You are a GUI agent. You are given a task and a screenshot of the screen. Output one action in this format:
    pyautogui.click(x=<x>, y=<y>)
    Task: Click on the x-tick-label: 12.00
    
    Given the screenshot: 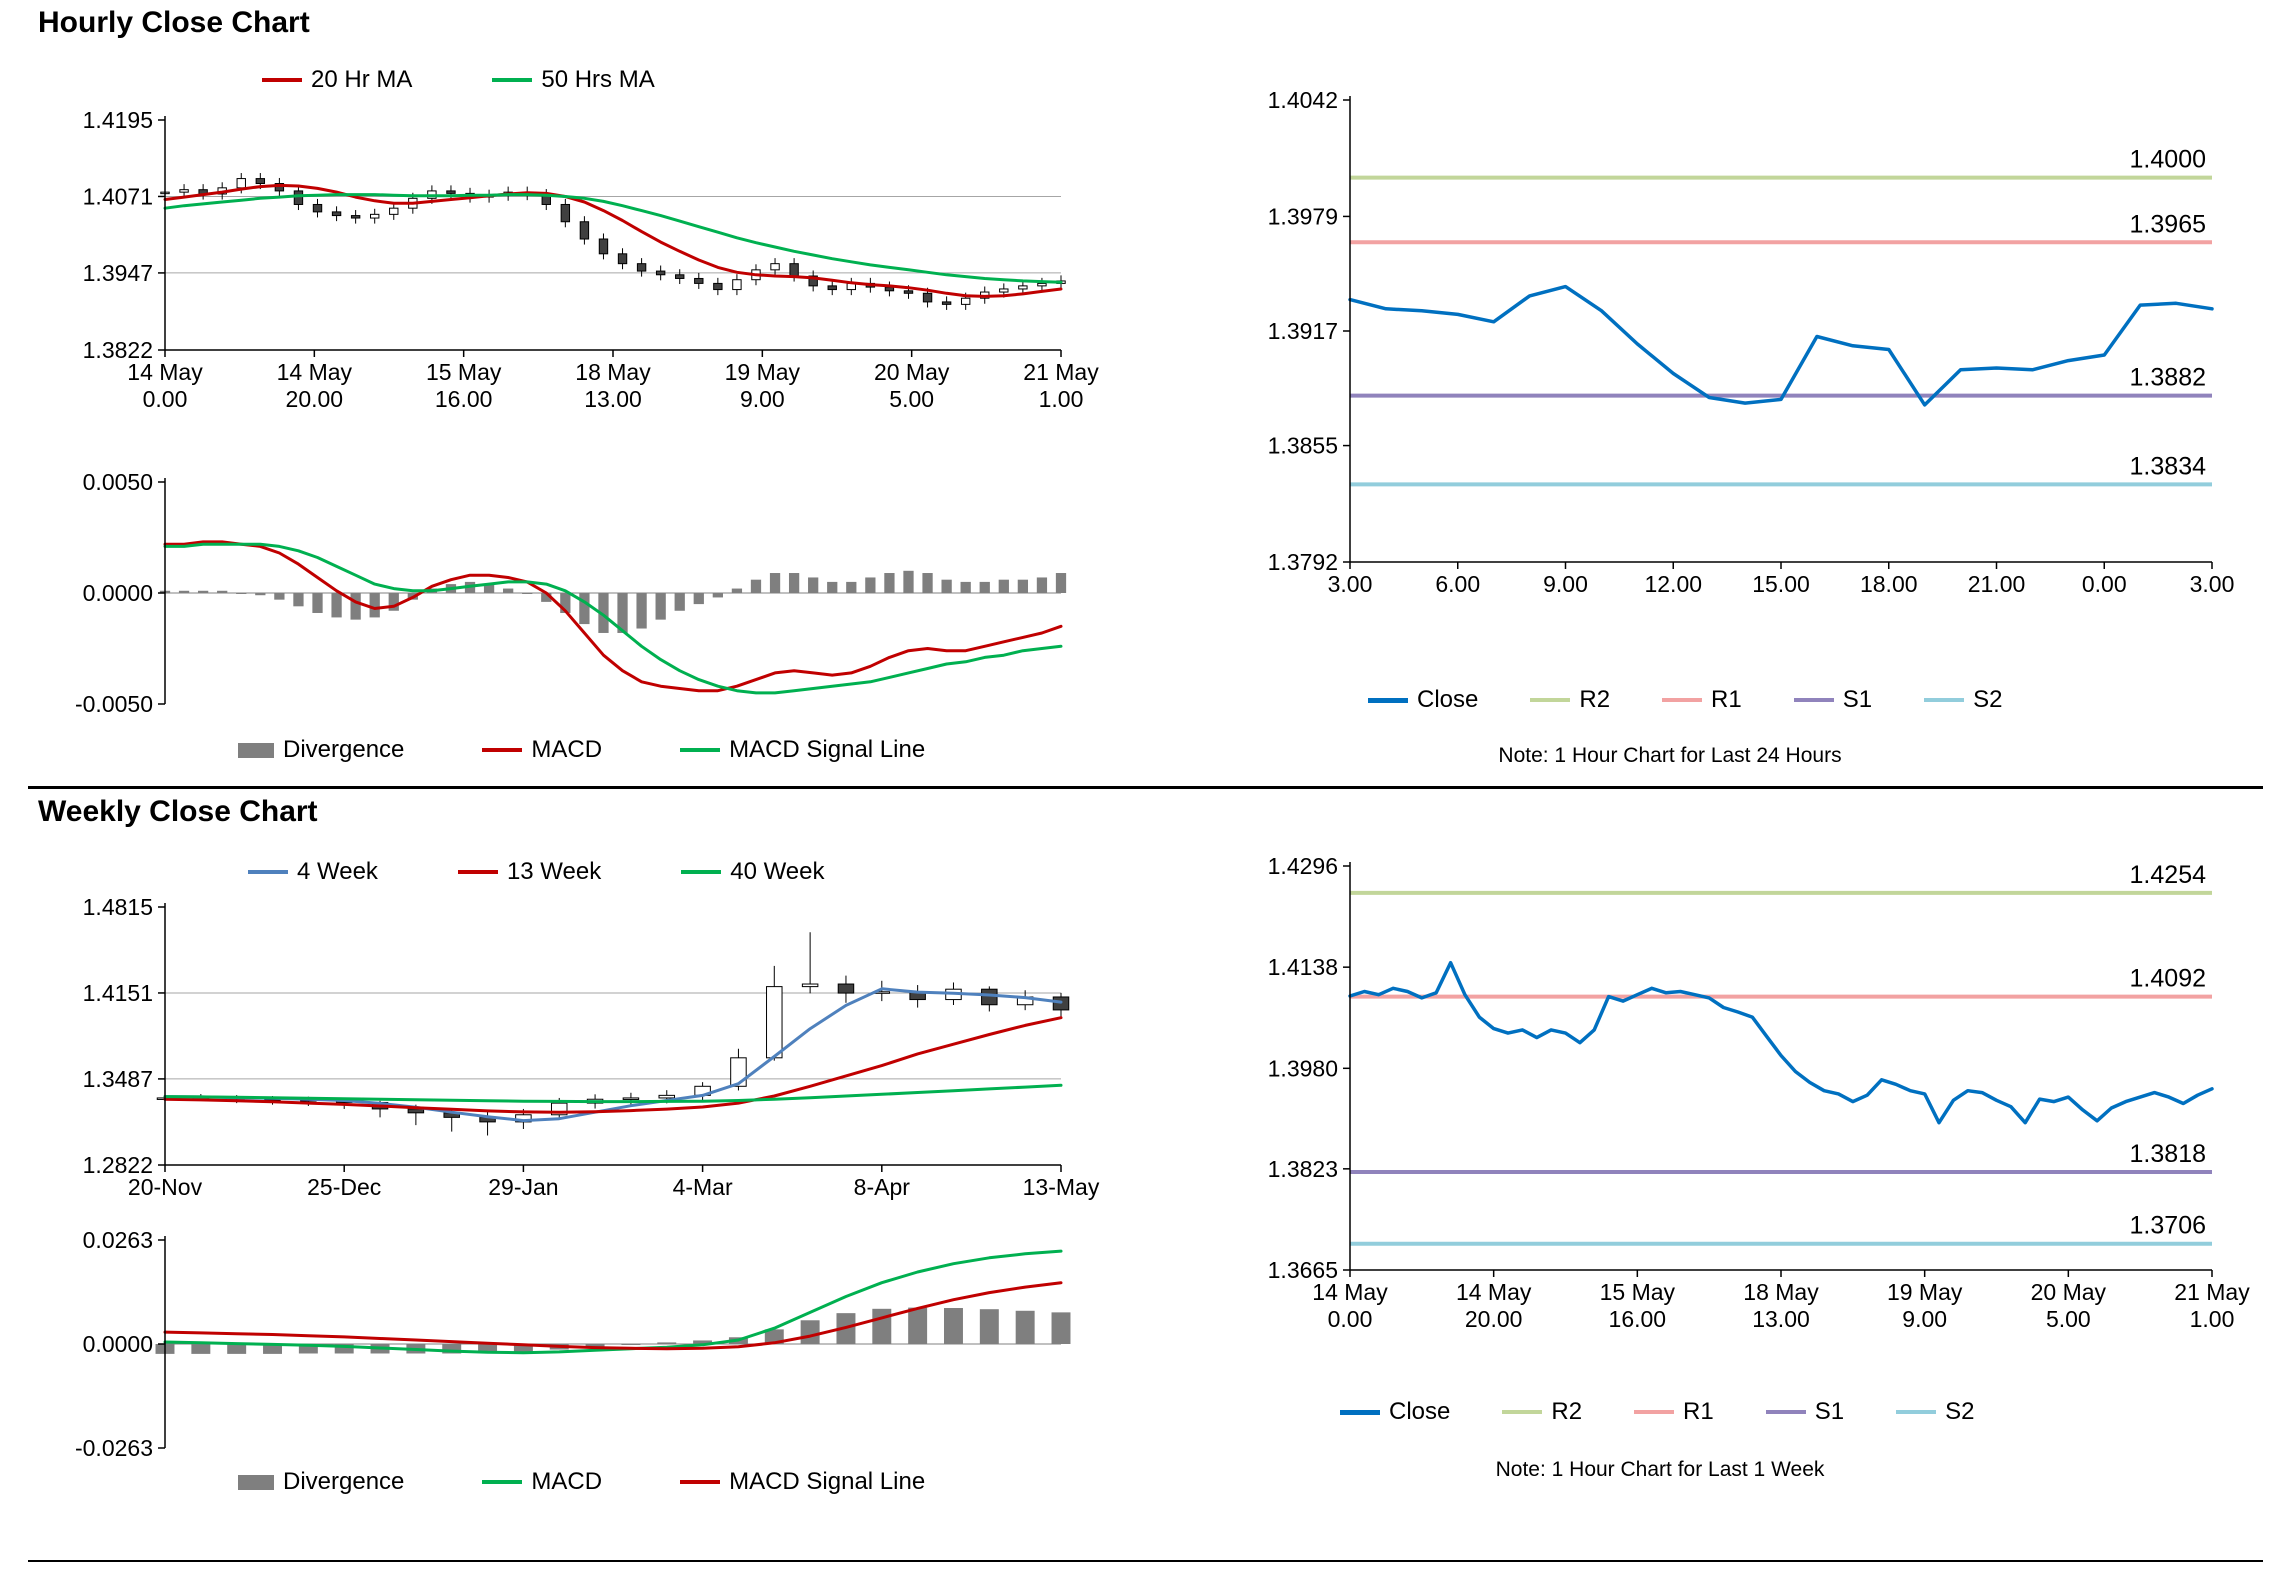 What is the action you would take?
    pyautogui.click(x=1673, y=584)
    